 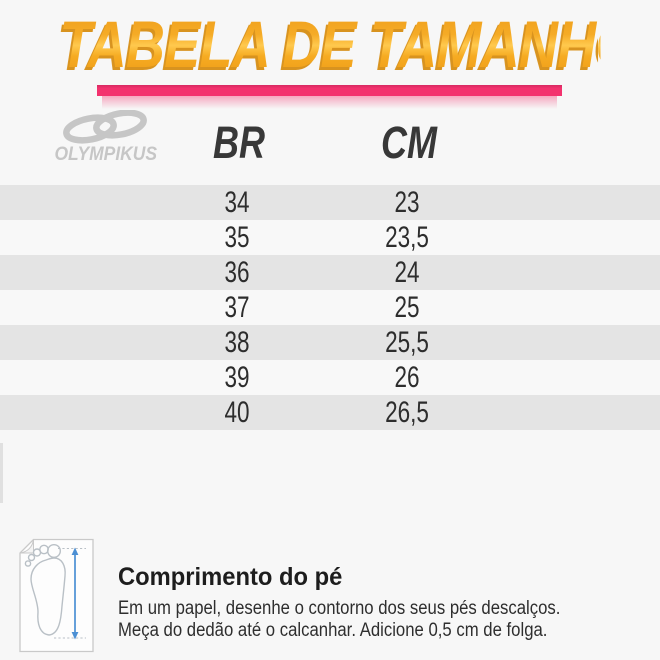 I want to click on brand-logo: OLYMPIKUS, so click(x=105, y=138).